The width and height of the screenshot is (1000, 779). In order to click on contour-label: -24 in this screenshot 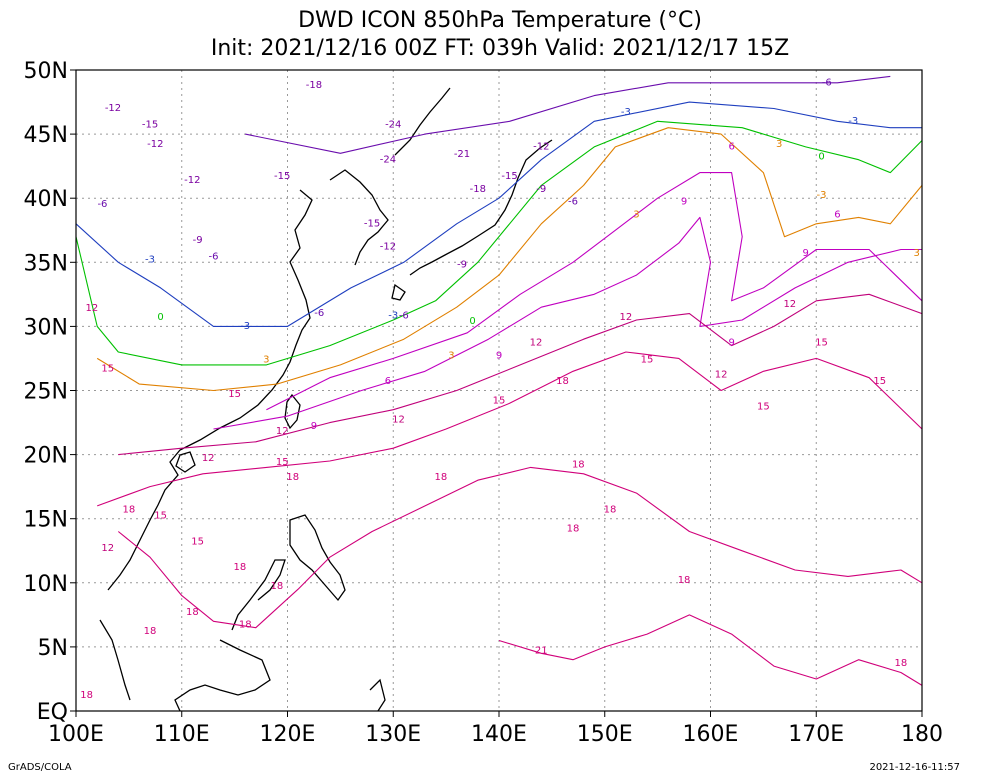, I will do `click(388, 159)`.